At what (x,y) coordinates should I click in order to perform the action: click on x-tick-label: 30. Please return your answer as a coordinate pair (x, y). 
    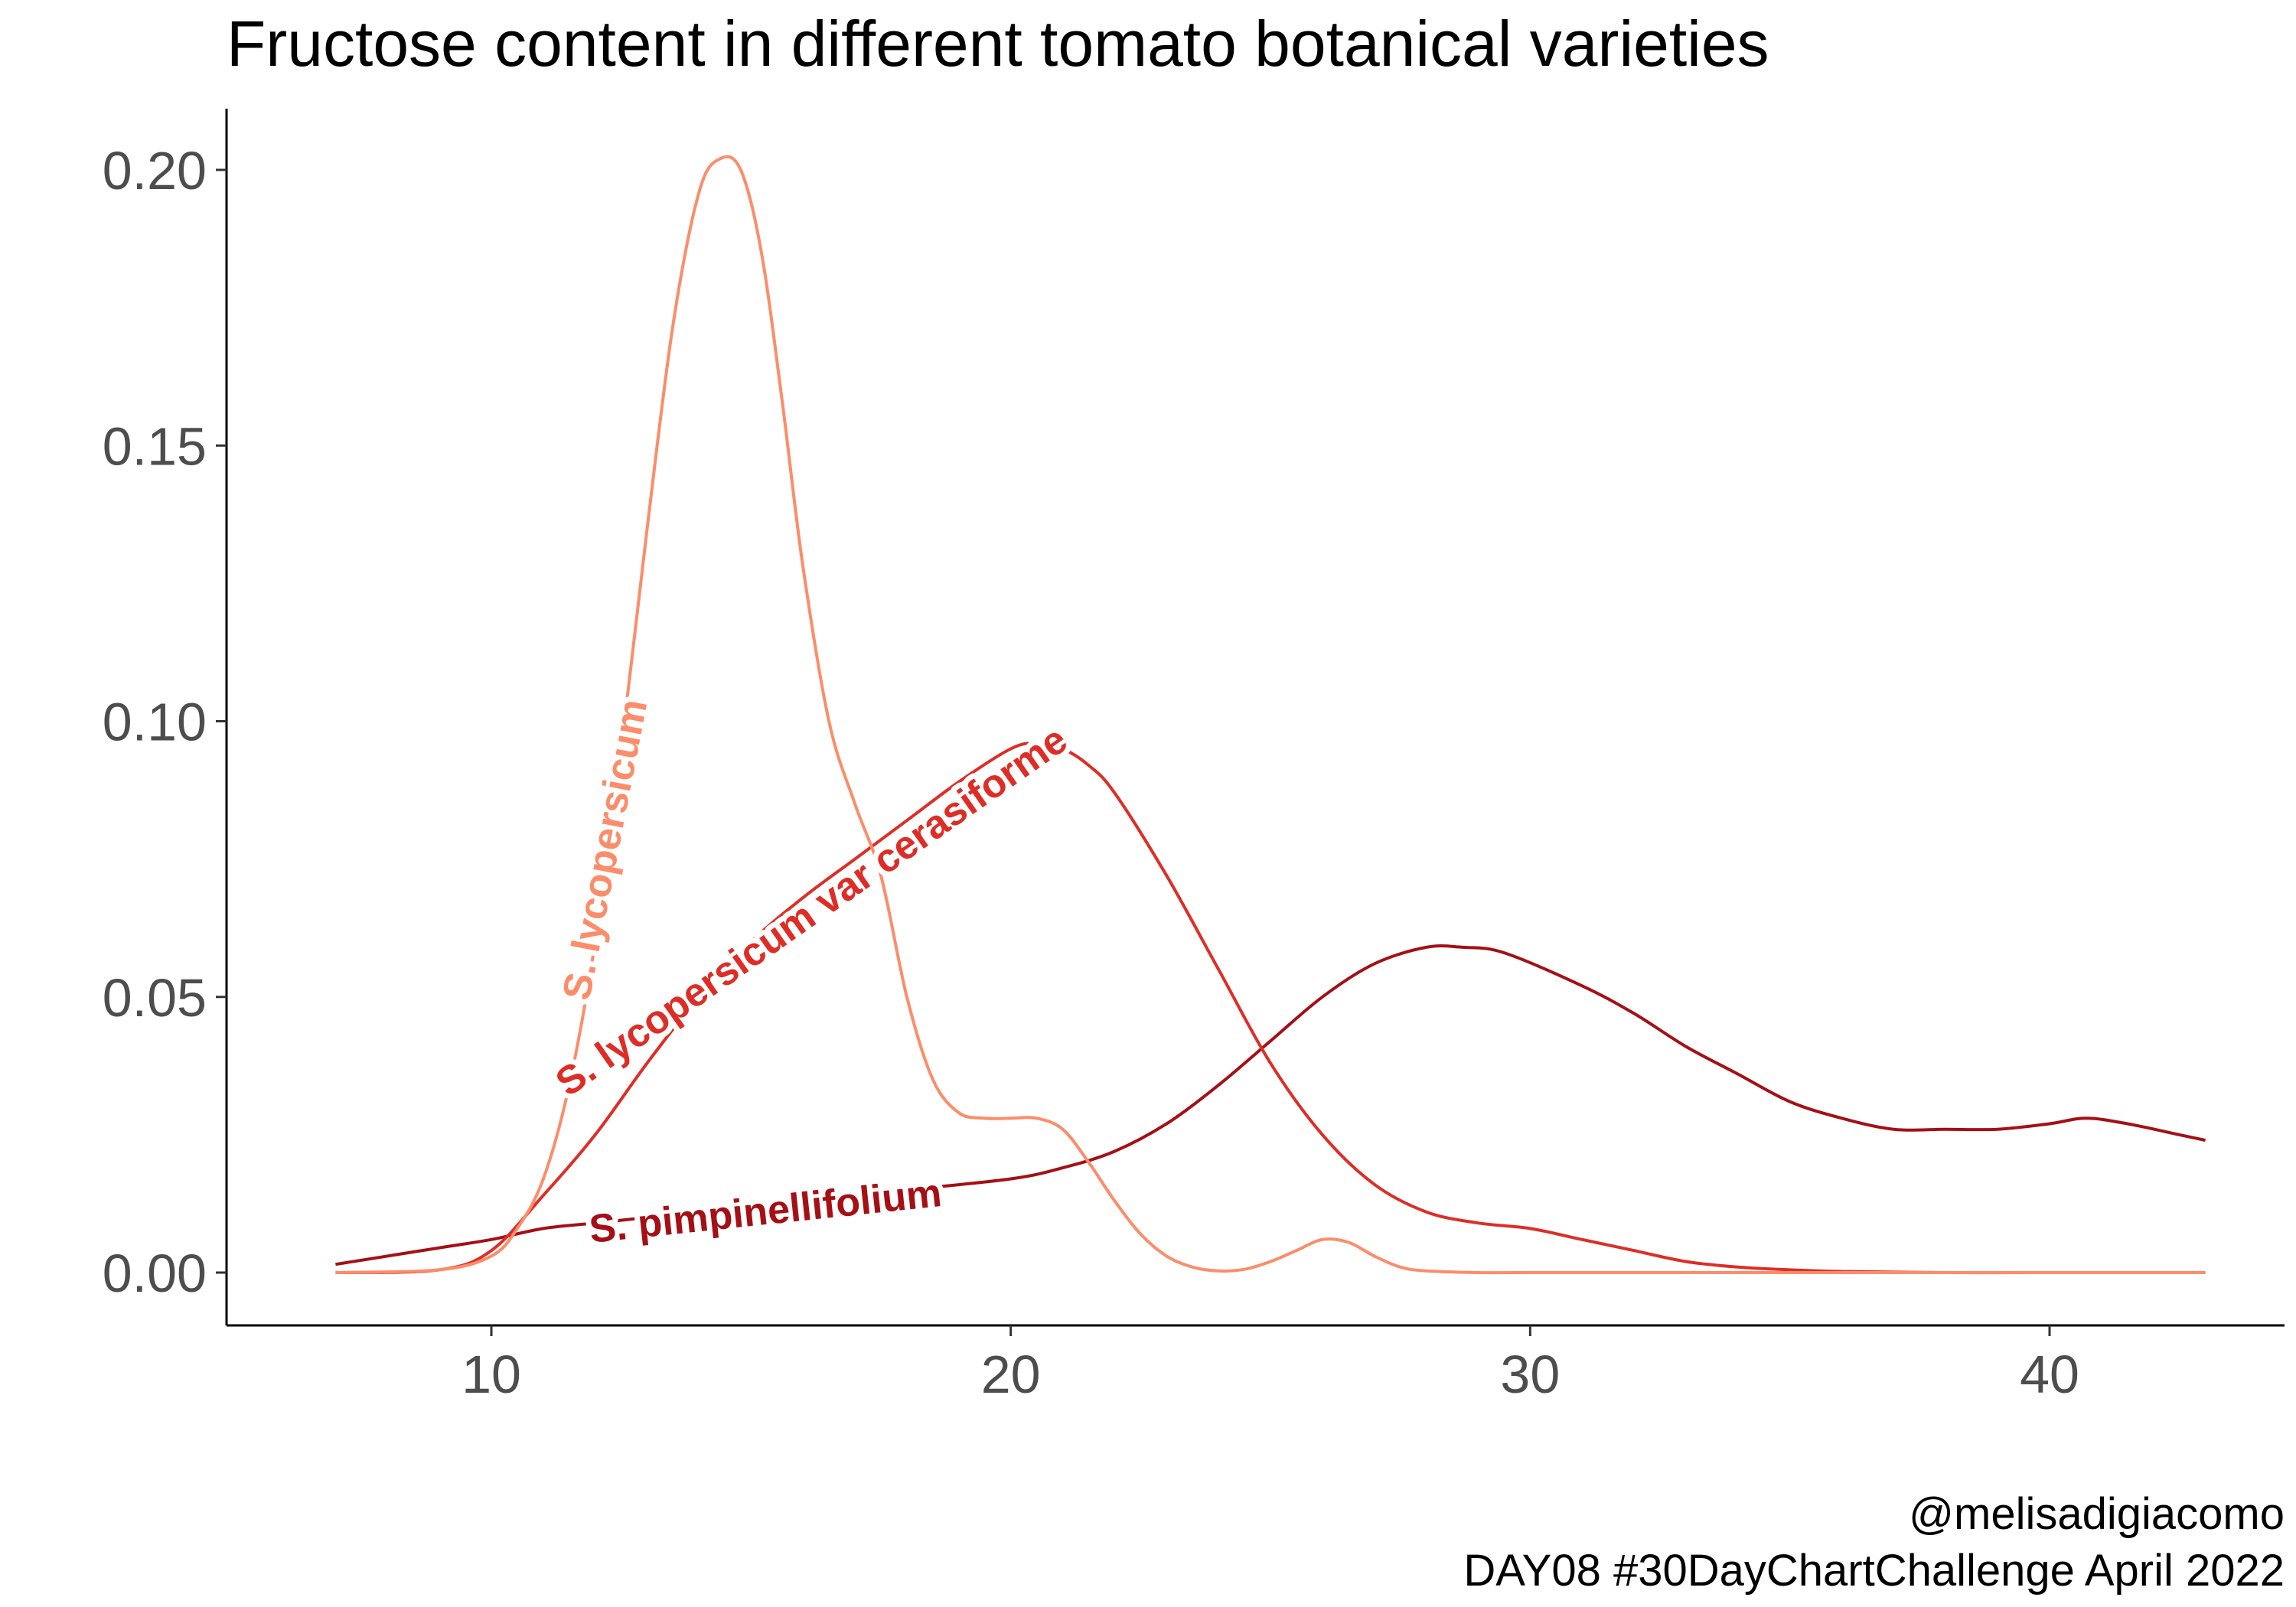
    Looking at the image, I should click on (1530, 1374).